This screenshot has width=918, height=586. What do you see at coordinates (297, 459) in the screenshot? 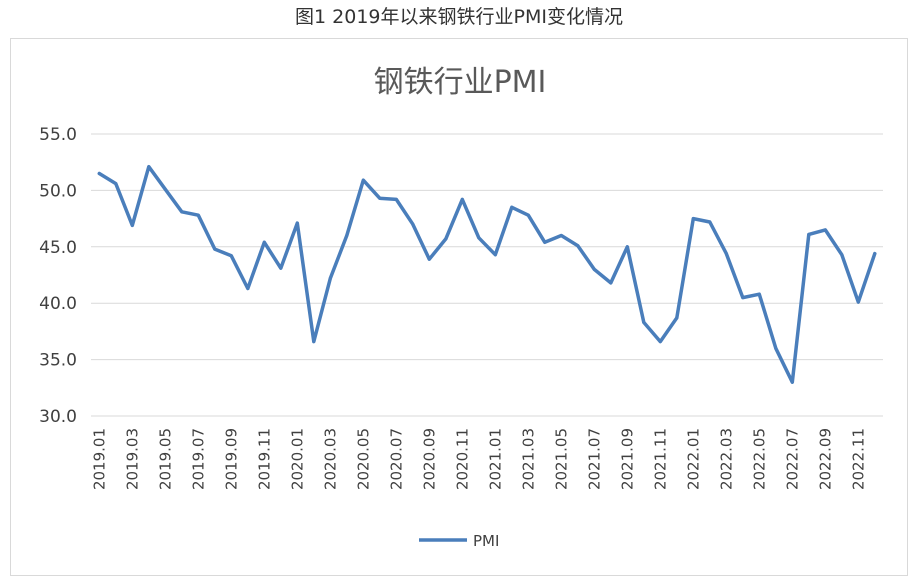
I see `x-tick-label: 2020.01` at bounding box center [297, 459].